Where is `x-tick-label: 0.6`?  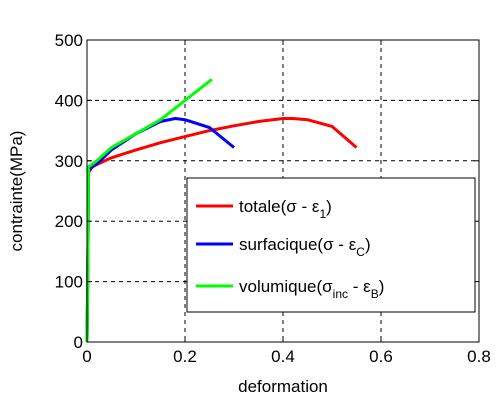
x-tick-label: 0.6 is located at coordinates (381, 356).